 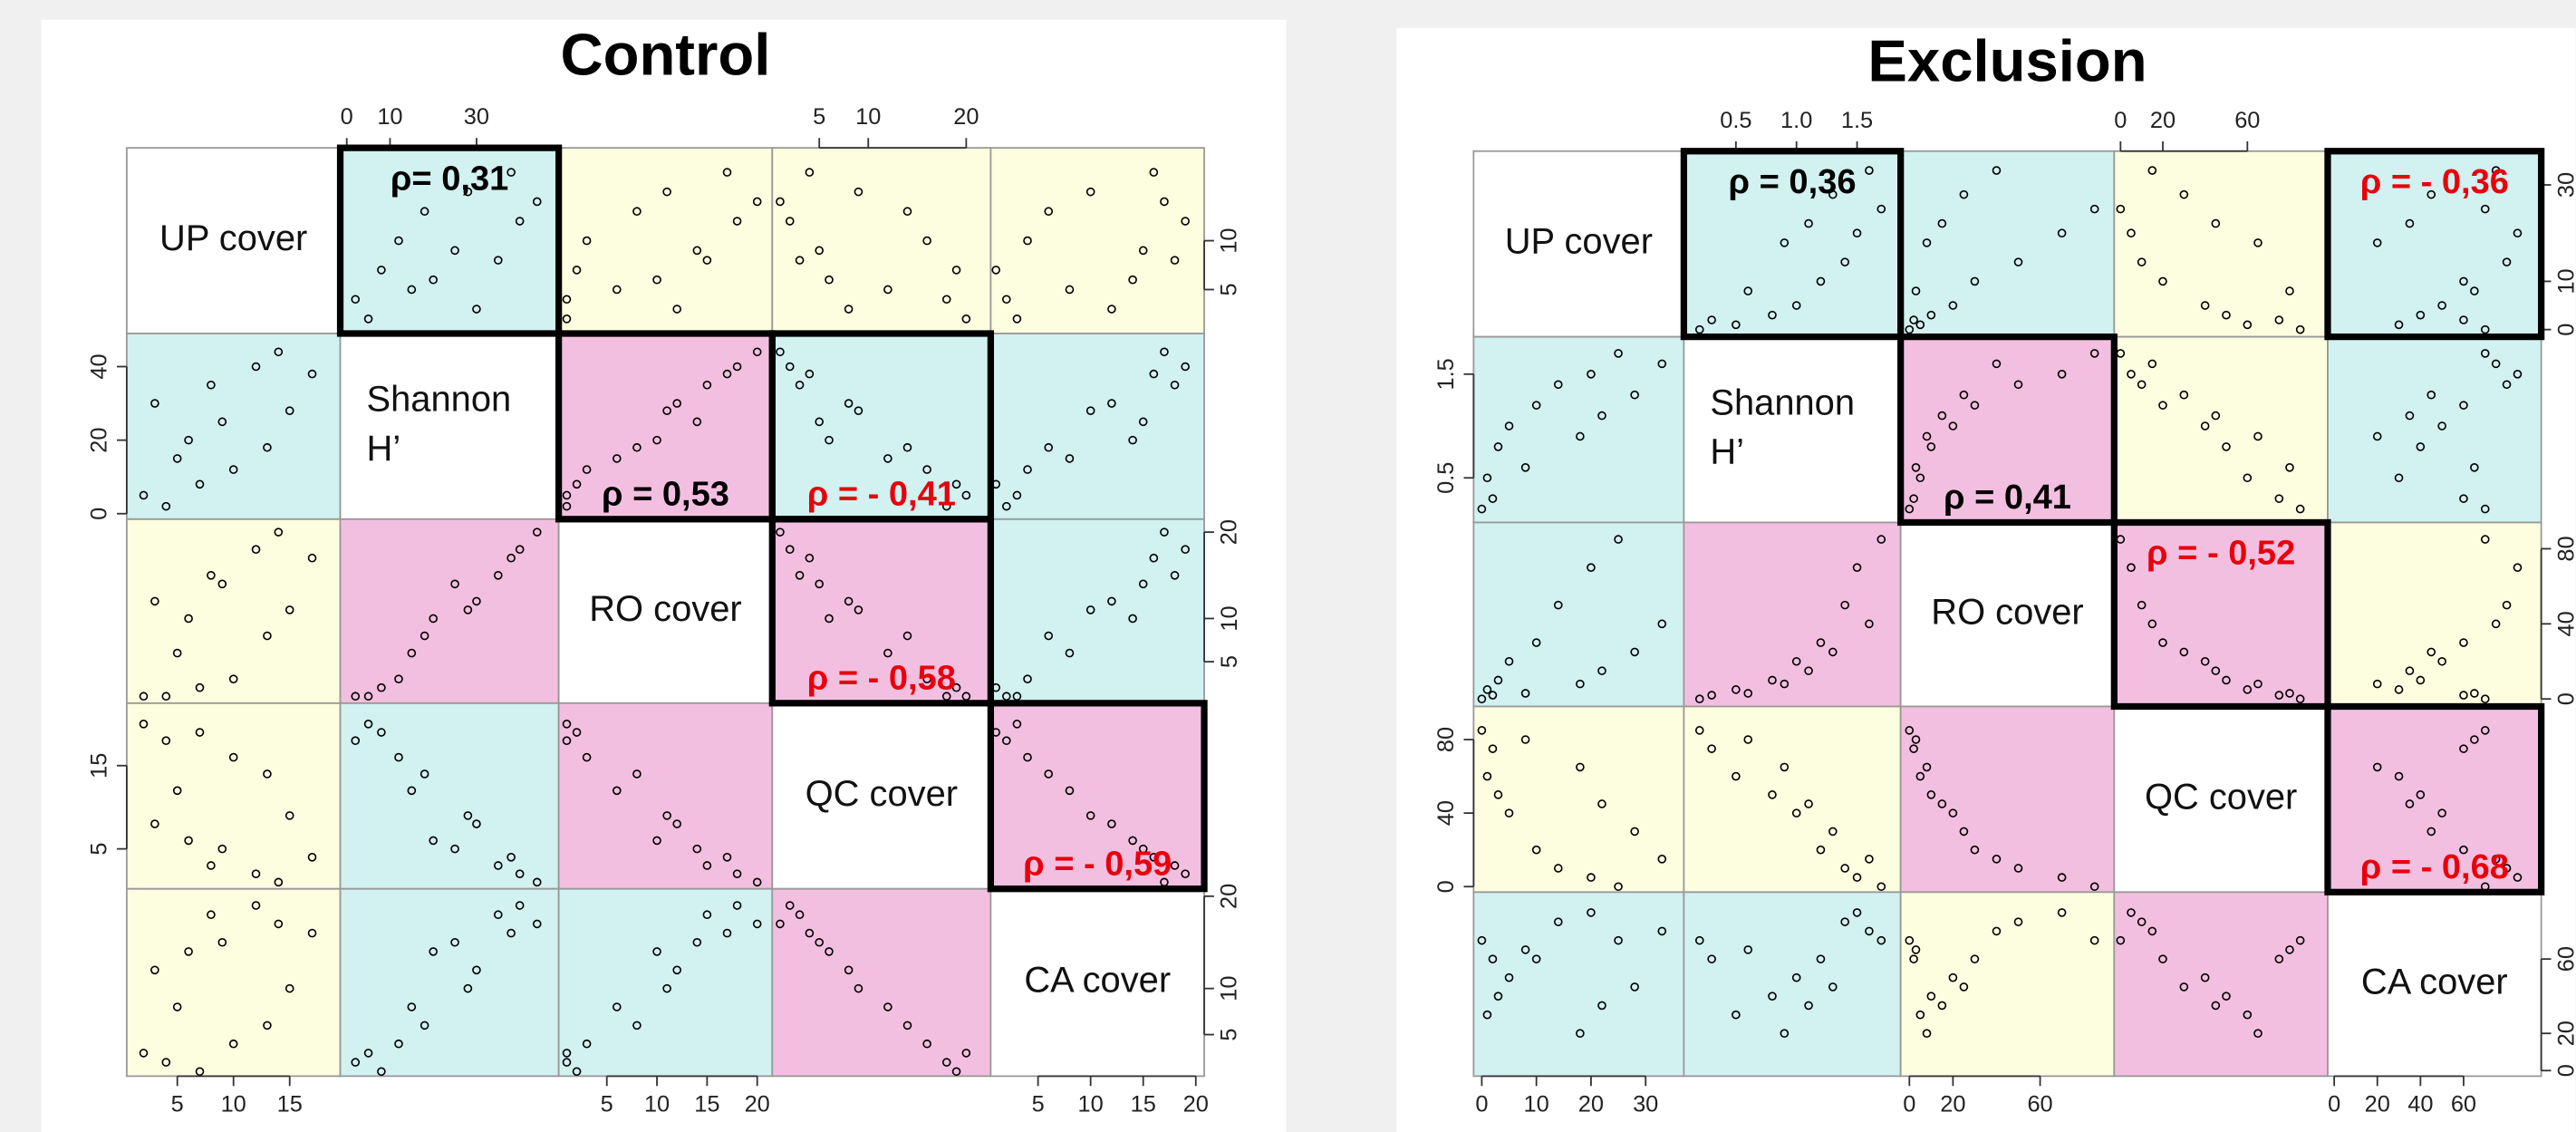 What do you see at coordinates (2007, 61) in the screenshot?
I see `chart-title: Exclusion` at bounding box center [2007, 61].